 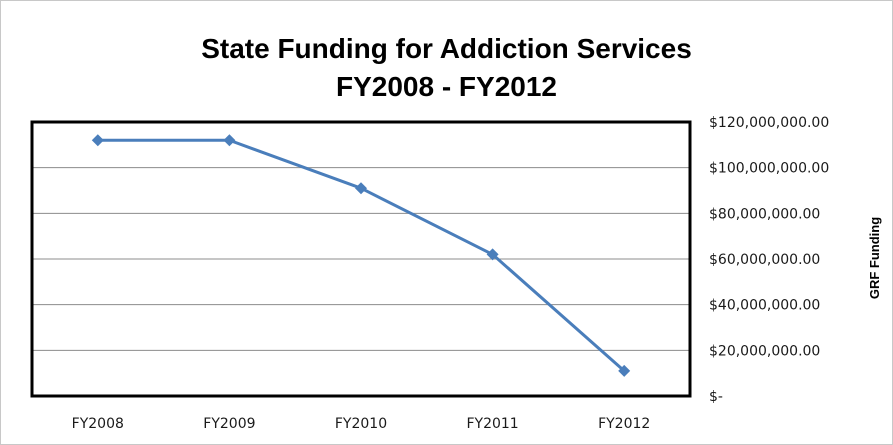 What do you see at coordinates (769, 169) in the screenshot?
I see `y-tick-label: $100,000,000.00` at bounding box center [769, 169].